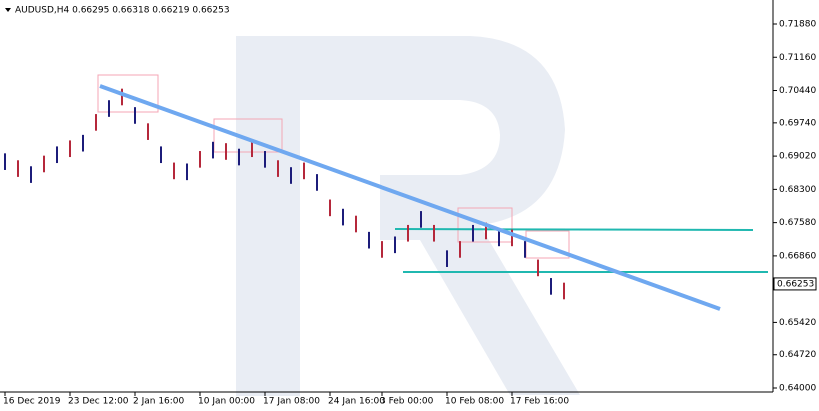 This screenshot has width=819, height=411. What do you see at coordinates (32, 402) in the screenshot?
I see `x-tick-label: 16 Dec 2019` at bounding box center [32, 402].